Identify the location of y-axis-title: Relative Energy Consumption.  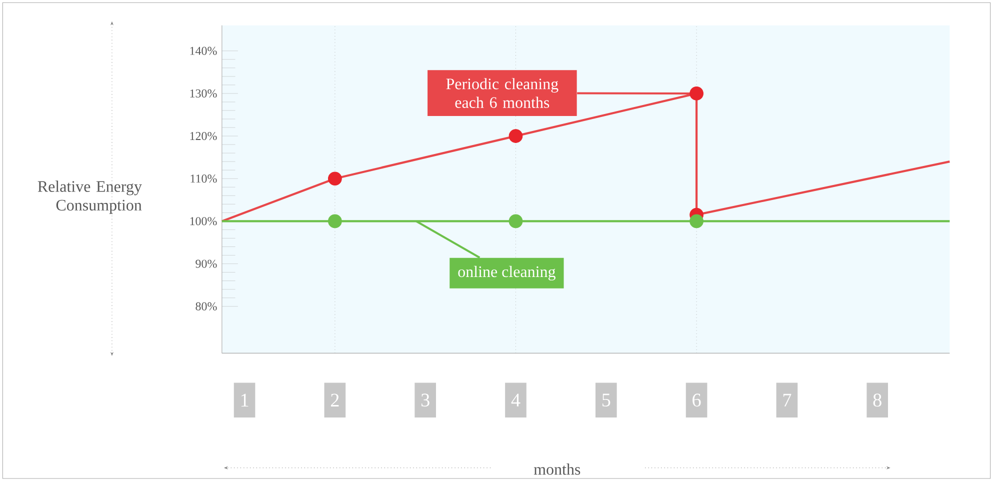
(90, 197).